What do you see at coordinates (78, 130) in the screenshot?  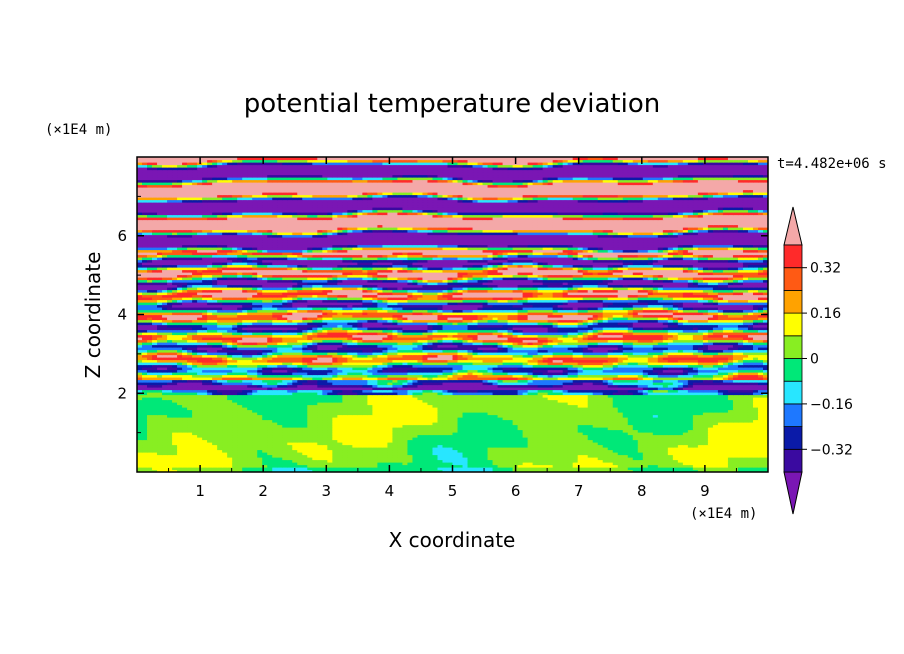 I see `y-unit-label: (×1E4 m)` at bounding box center [78, 130].